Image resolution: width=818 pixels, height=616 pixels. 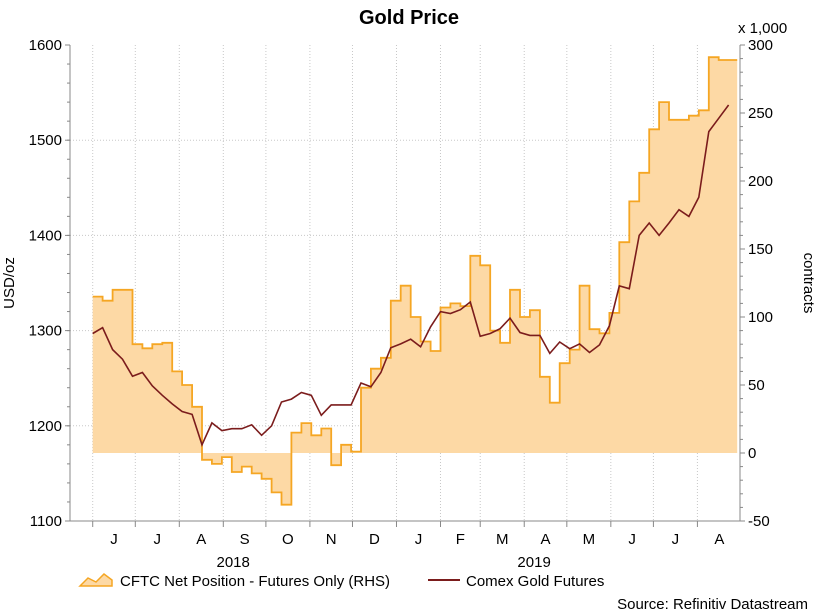 I want to click on left-axis-ticks: 1100 1200 1300 1400 1500 1600, so click(x=49, y=283).